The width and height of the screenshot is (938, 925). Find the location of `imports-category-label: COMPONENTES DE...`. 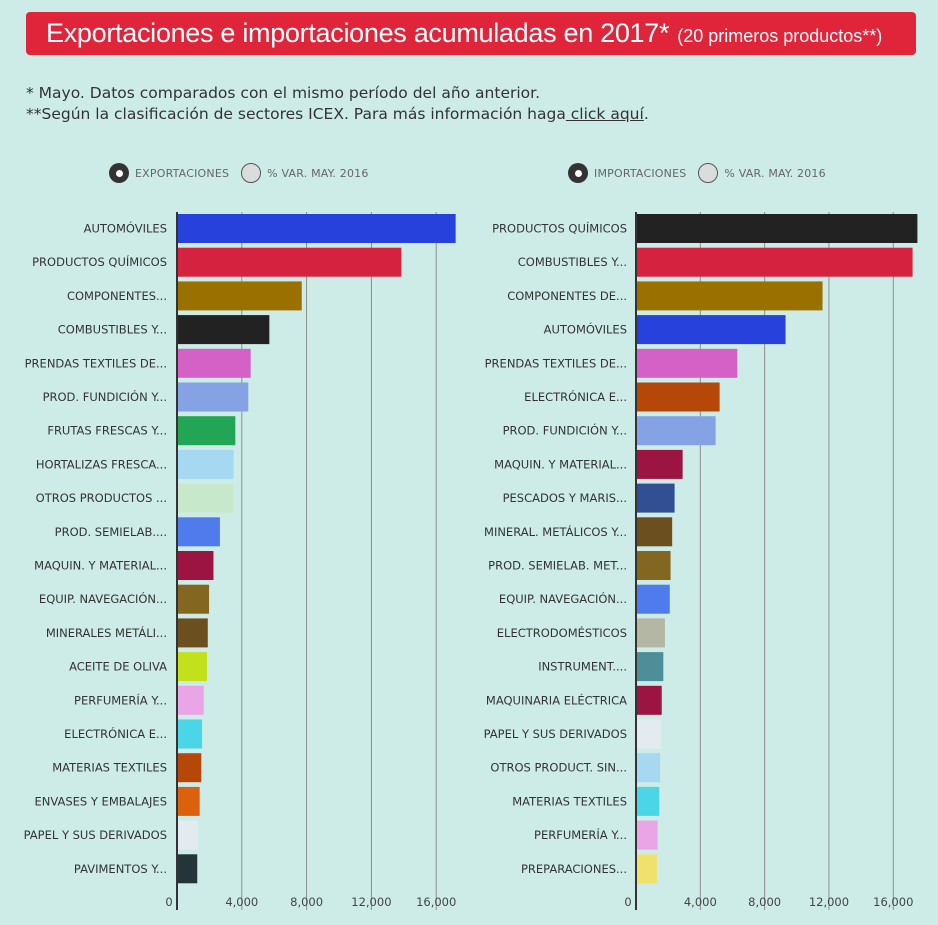

imports-category-label: COMPONENTES DE... is located at coordinates (567, 296).